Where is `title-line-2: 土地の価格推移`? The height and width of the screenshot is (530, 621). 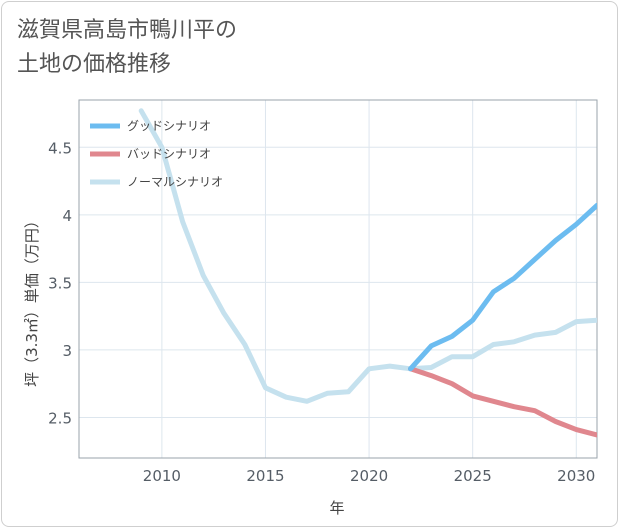 title-line-2: 土地の価格推移 is located at coordinates (94, 64).